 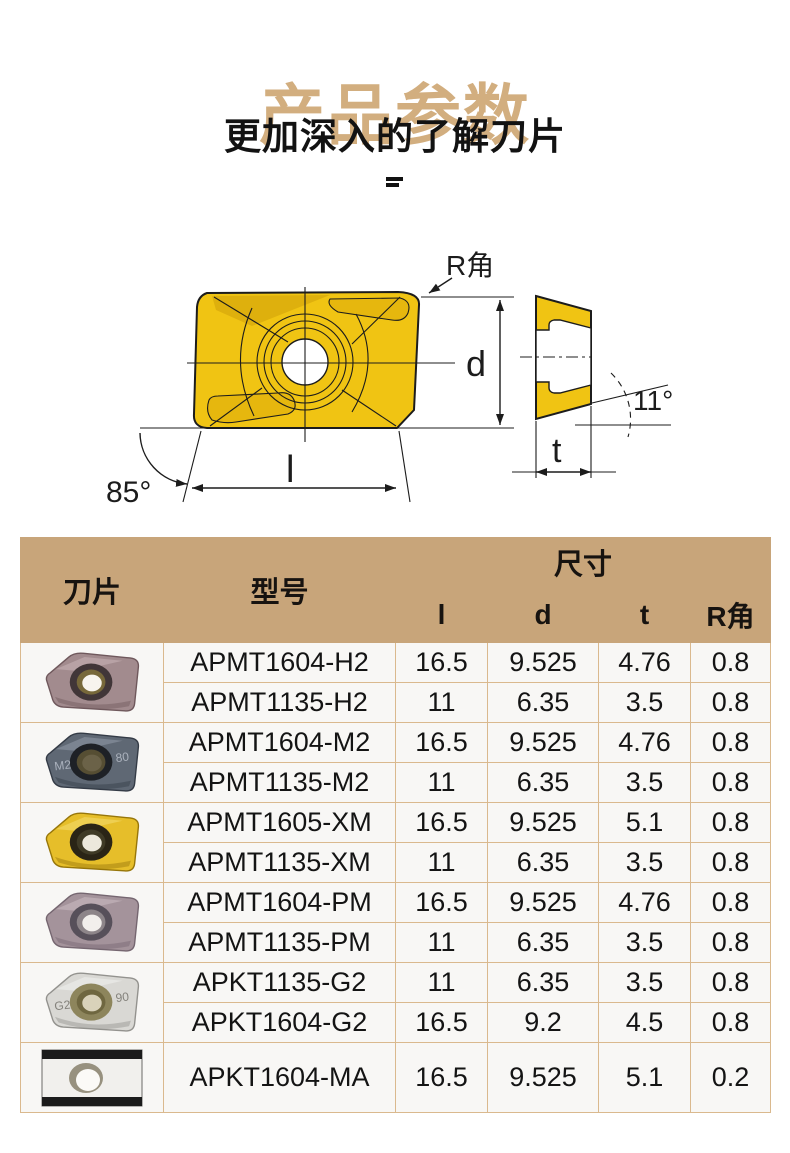 I want to click on insert-photo: M2 80, so click(x=92, y=762).